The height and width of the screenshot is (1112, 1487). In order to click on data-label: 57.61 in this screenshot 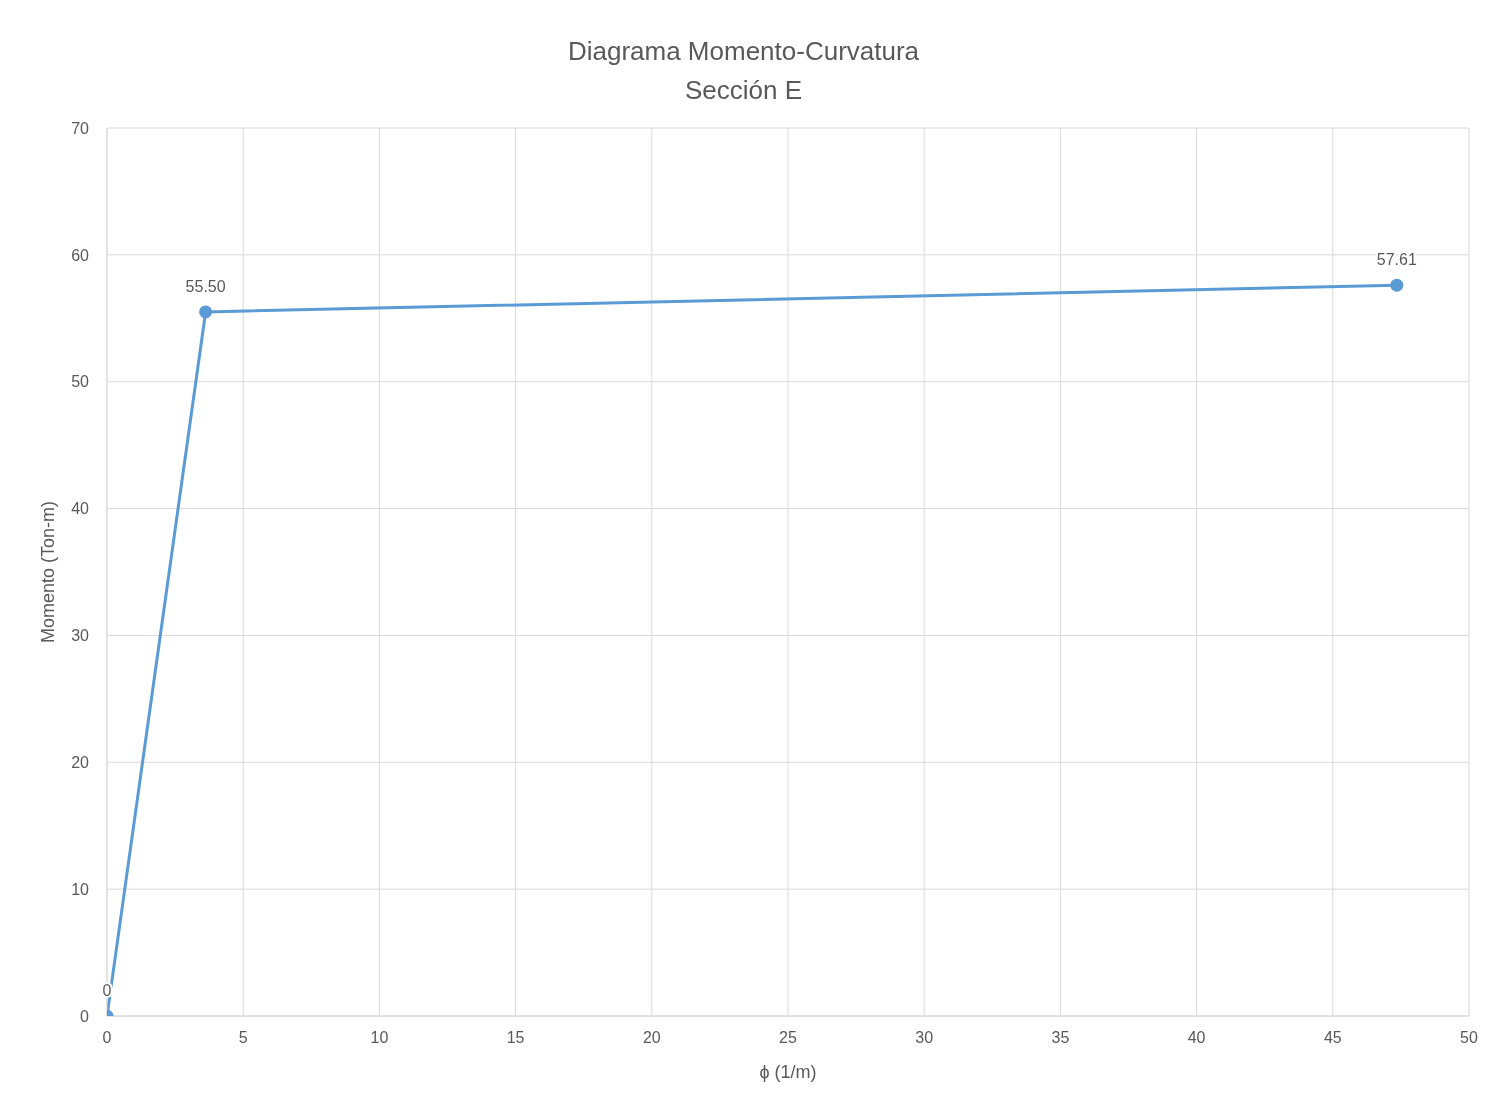, I will do `click(1396, 260)`.